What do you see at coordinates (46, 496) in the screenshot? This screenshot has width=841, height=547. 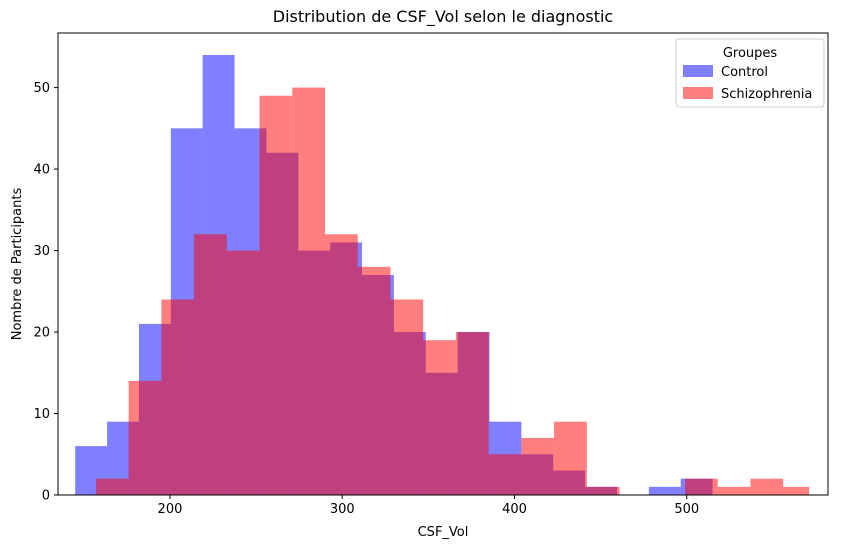 I see `y-tick-label: 0` at bounding box center [46, 496].